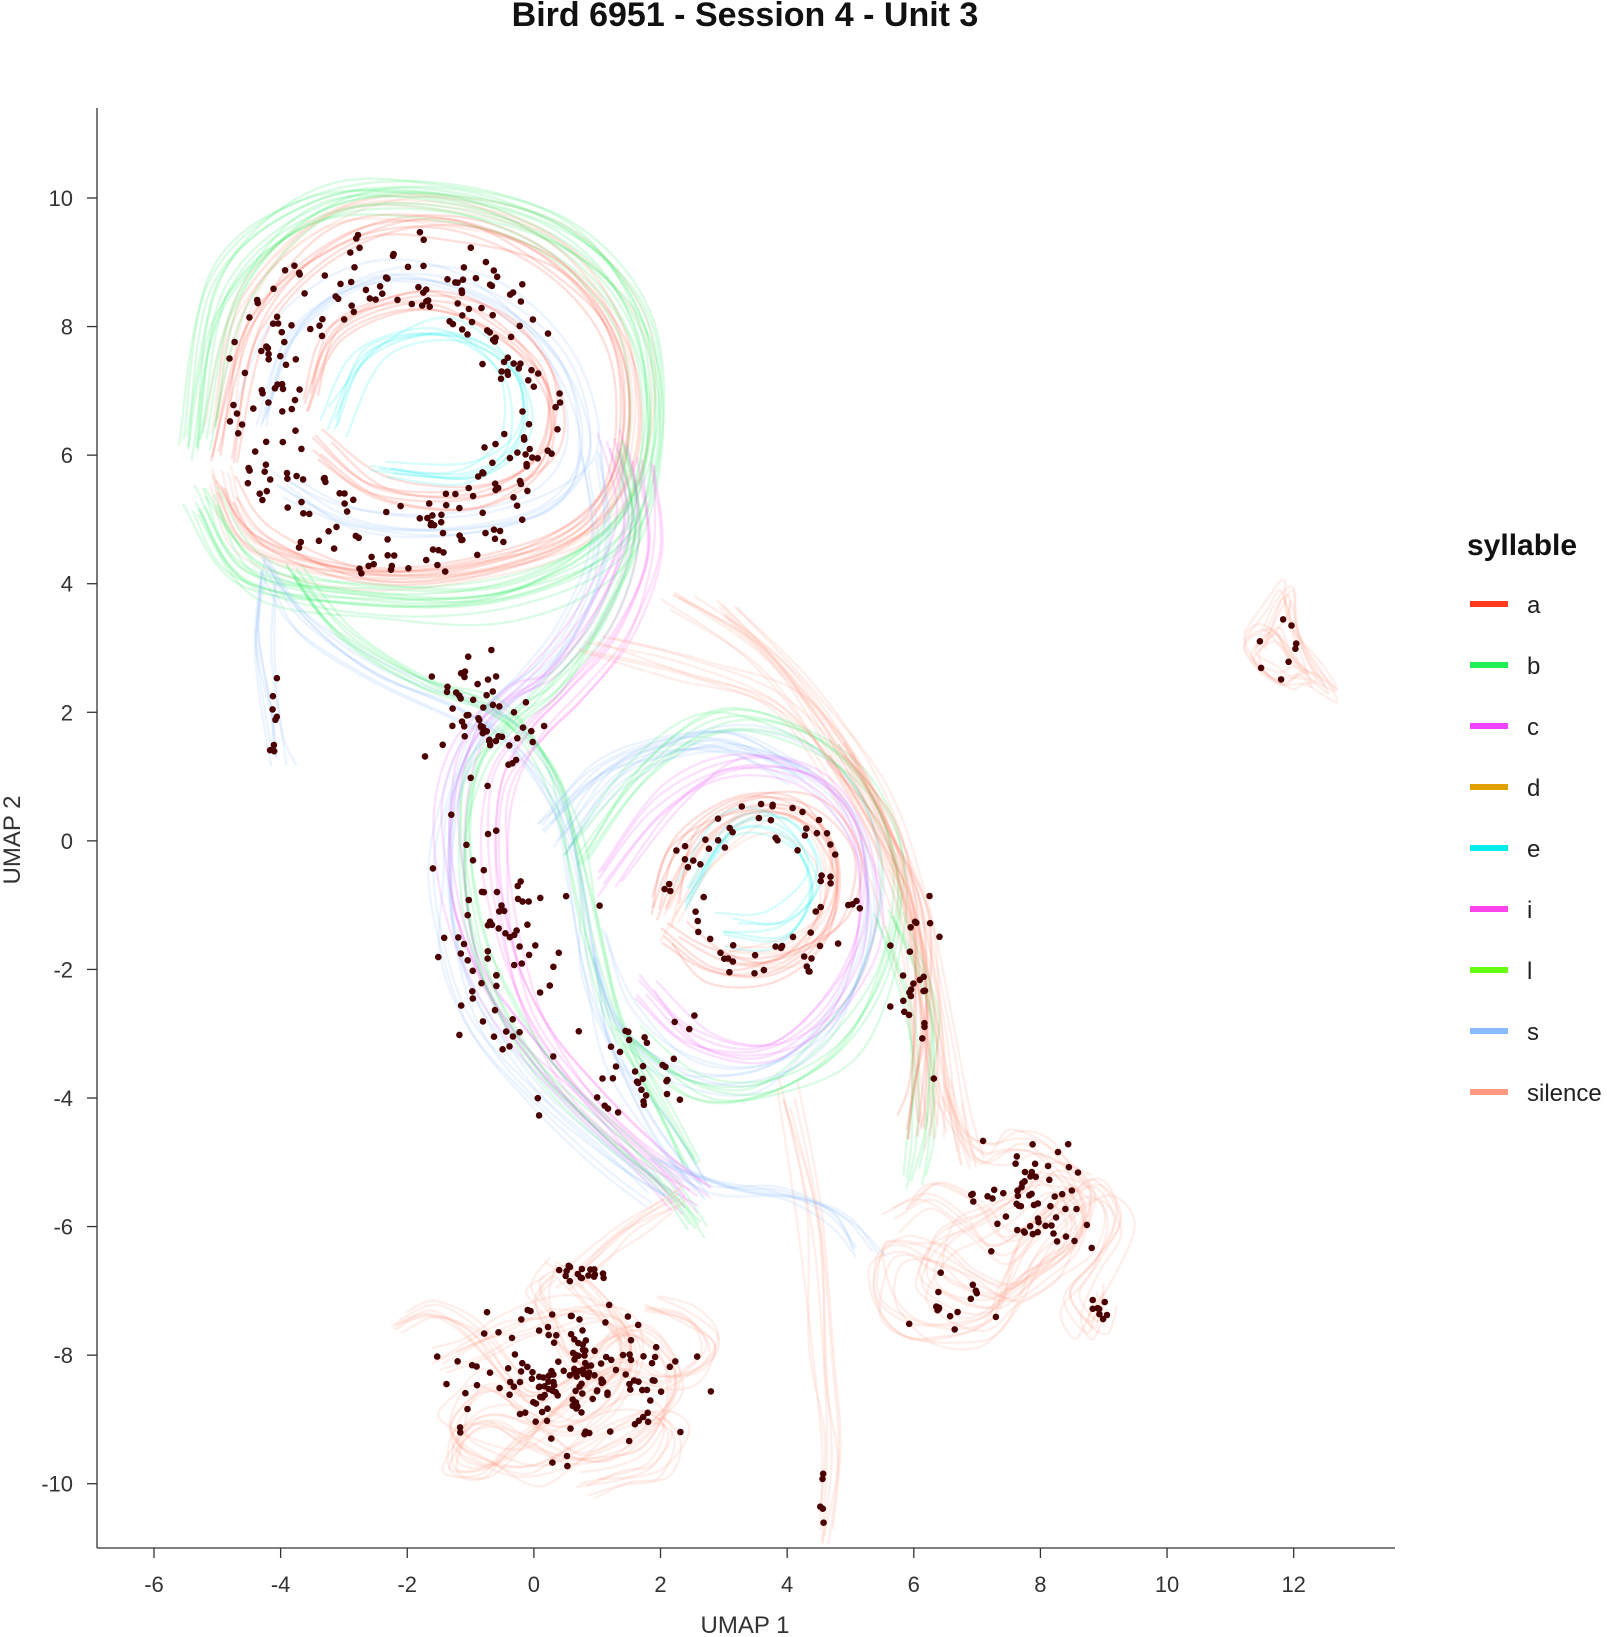 The image size is (1607, 1637). I want to click on y-axis-ticks: -10 -8 -6 -4 -2 0 2 4 6 8 10, so click(69, 841).